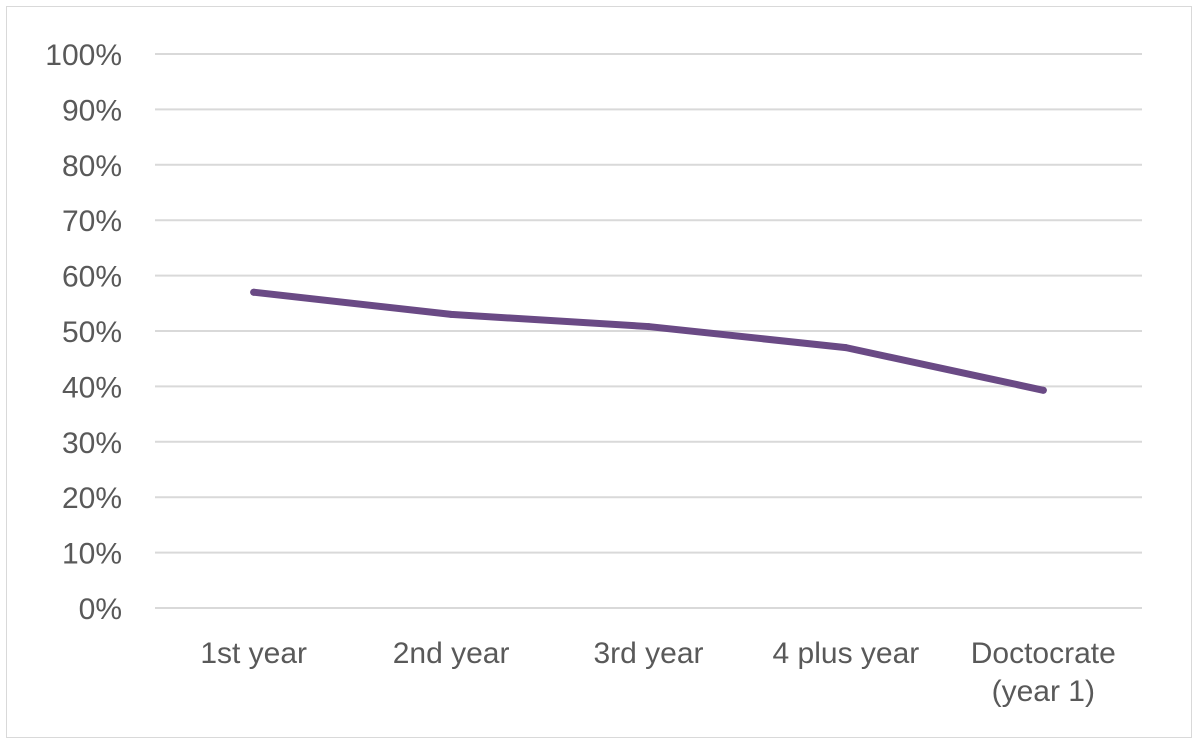  What do you see at coordinates (100, 609) in the screenshot?
I see `y-tick-label: 0%` at bounding box center [100, 609].